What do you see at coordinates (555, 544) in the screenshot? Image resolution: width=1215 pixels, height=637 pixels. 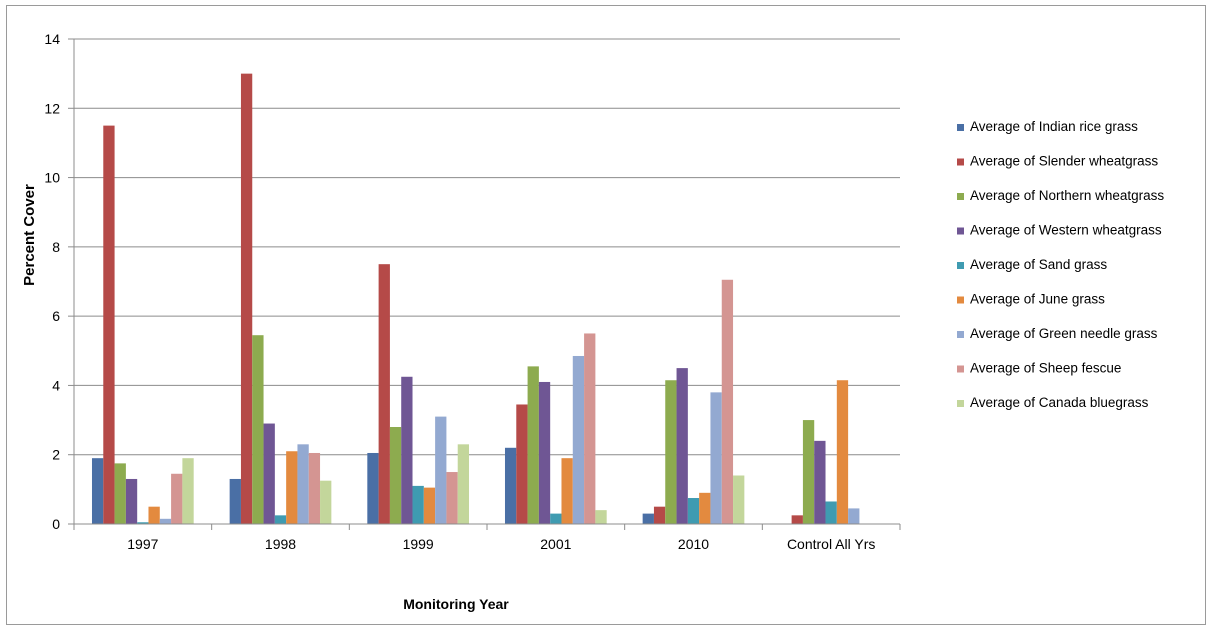 I see `x-tick-label: 2001` at bounding box center [555, 544].